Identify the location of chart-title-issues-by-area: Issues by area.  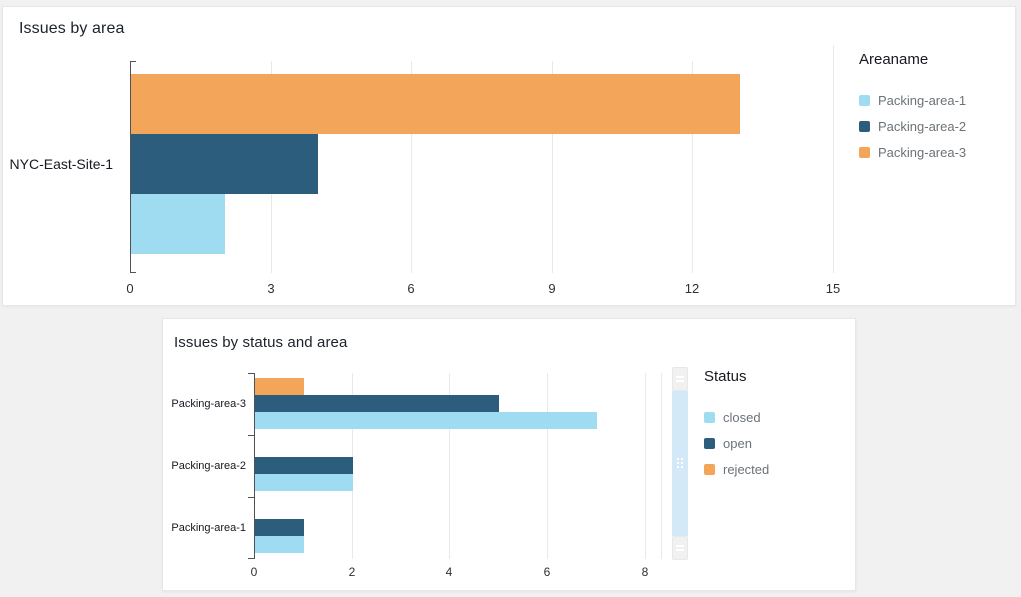
(72, 28).